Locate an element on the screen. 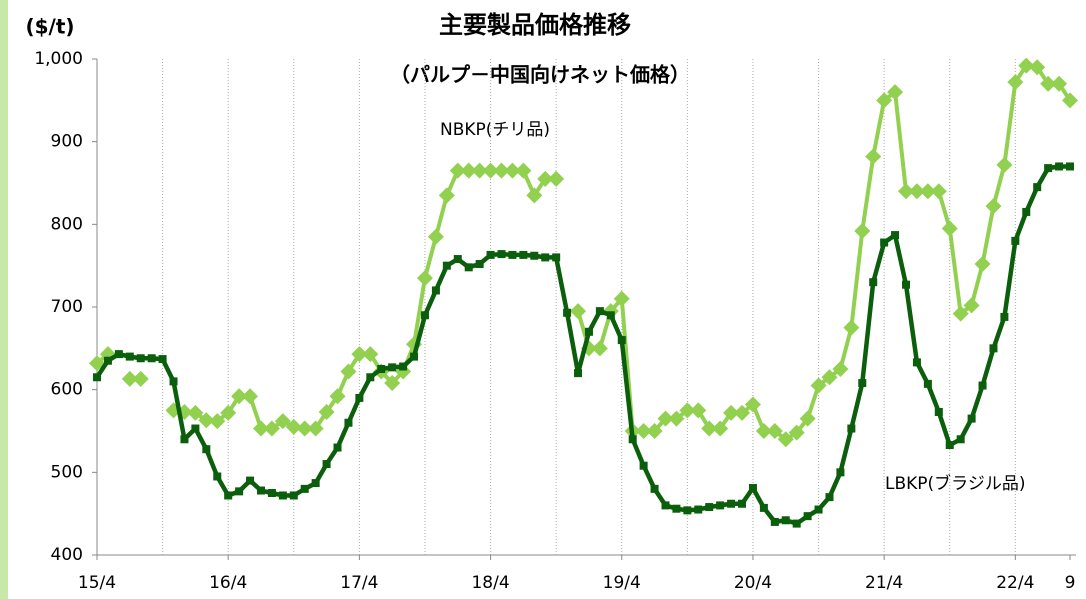 The image size is (1086, 599). x-tick-label: 18/4 is located at coordinates (490, 583).